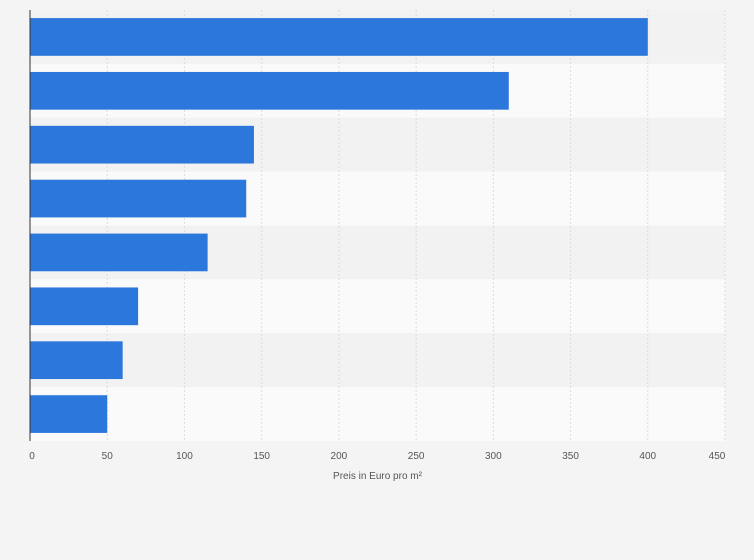 The width and height of the screenshot is (754, 560). What do you see at coordinates (570, 456) in the screenshot?
I see `x-tick-label: 350` at bounding box center [570, 456].